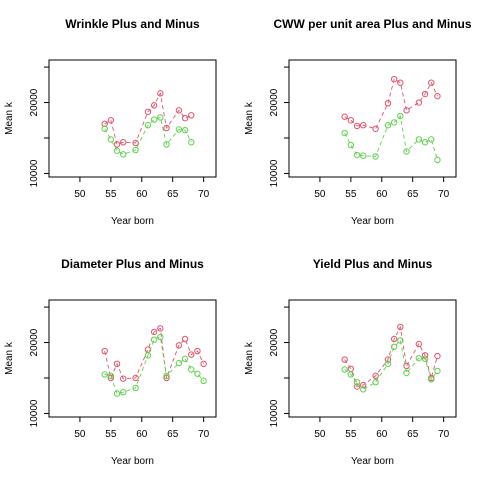 Image resolution: width=480 pixels, height=480 pixels. I want to click on panel-title: Diameter Plus and Minus, so click(132, 264).